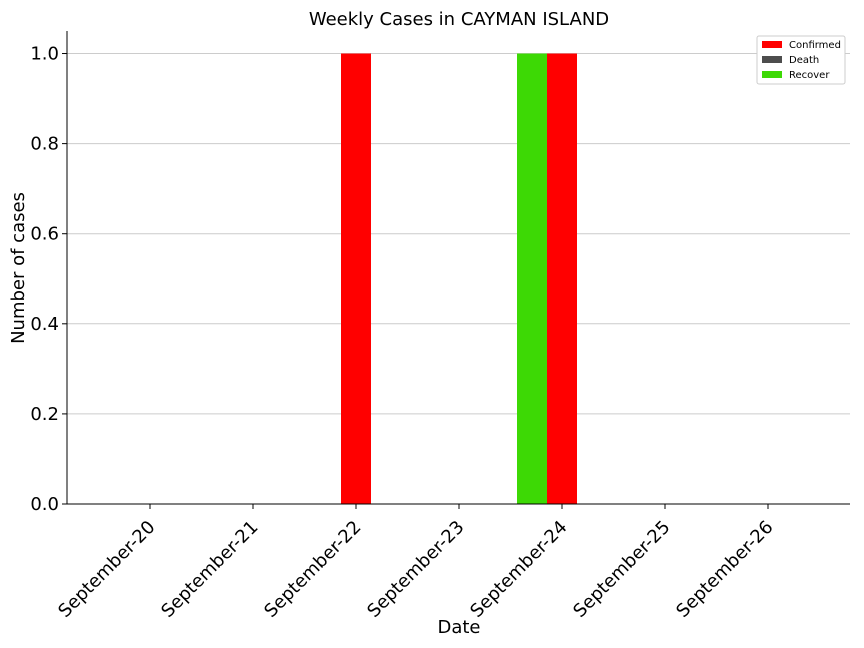  What do you see at coordinates (724, 569) in the screenshot?
I see `x-tick-label: September-26` at bounding box center [724, 569].